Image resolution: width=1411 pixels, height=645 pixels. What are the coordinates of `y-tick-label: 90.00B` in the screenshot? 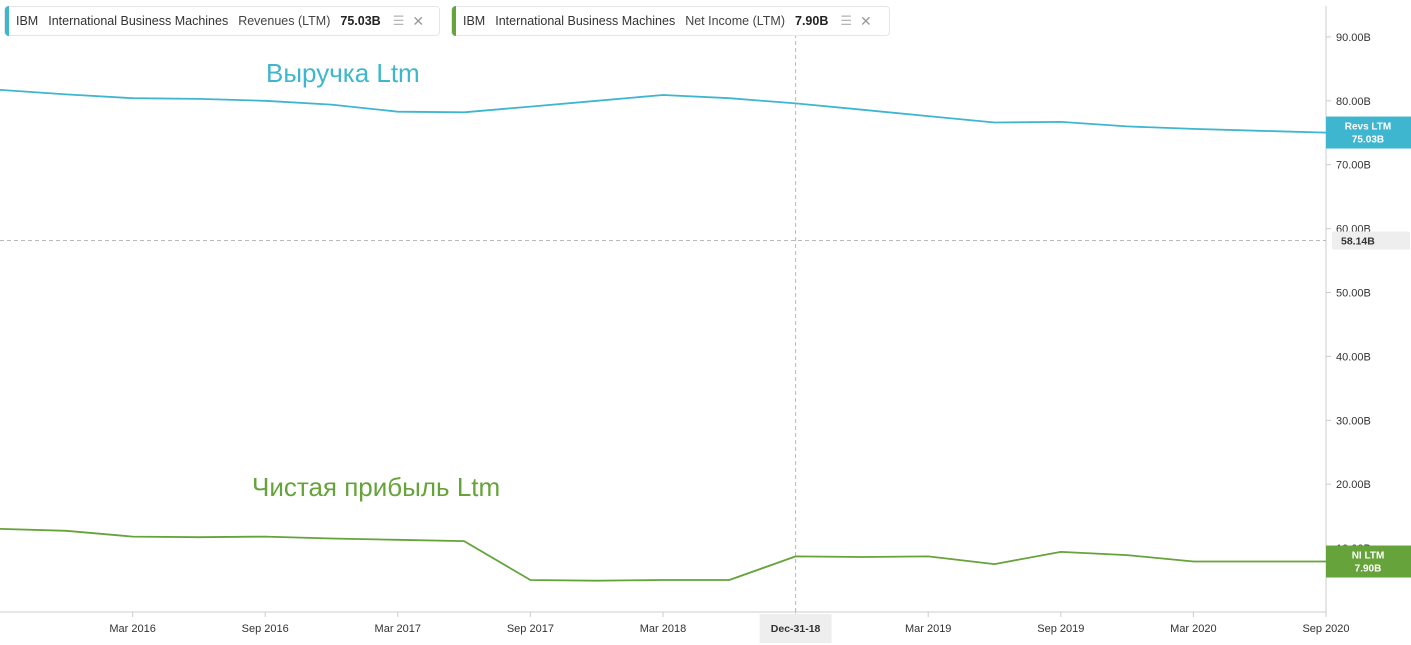 It's located at (1353, 38).